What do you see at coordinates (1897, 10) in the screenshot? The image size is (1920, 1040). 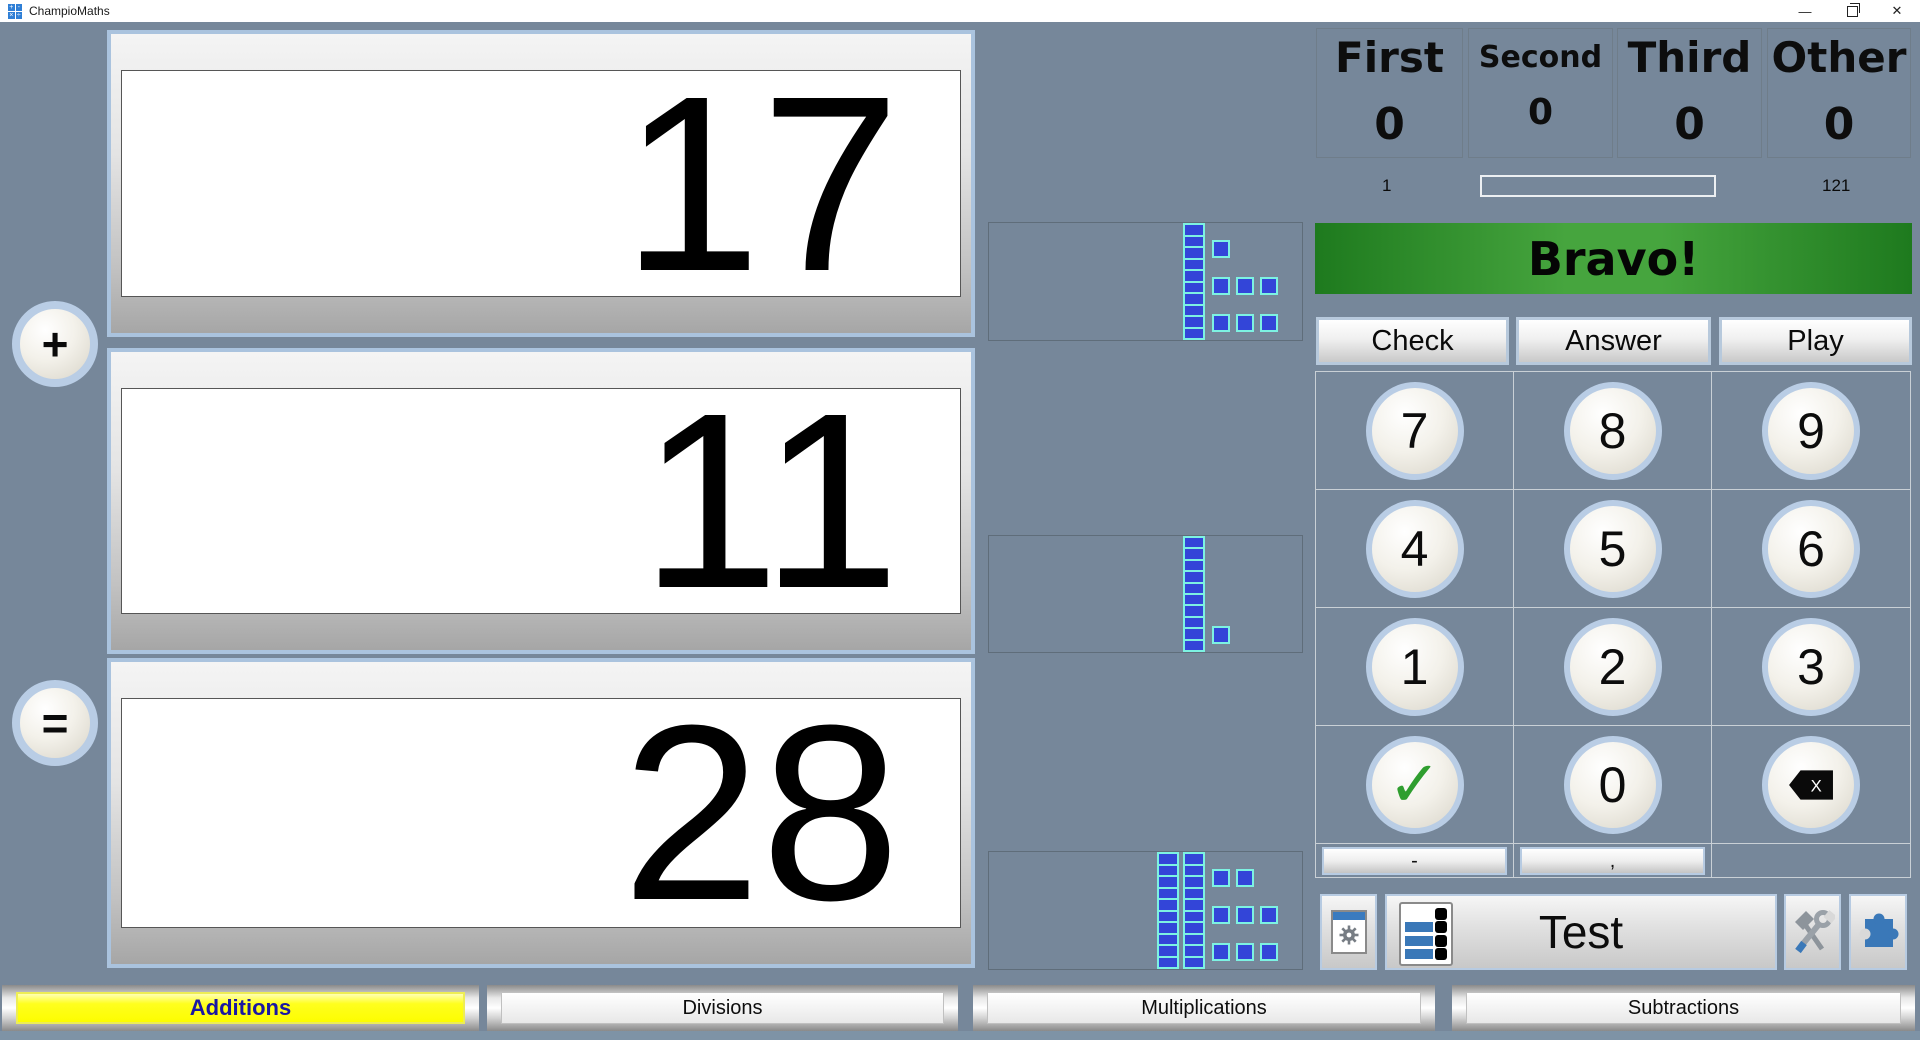 I see `close-icon: ✕` at bounding box center [1897, 10].